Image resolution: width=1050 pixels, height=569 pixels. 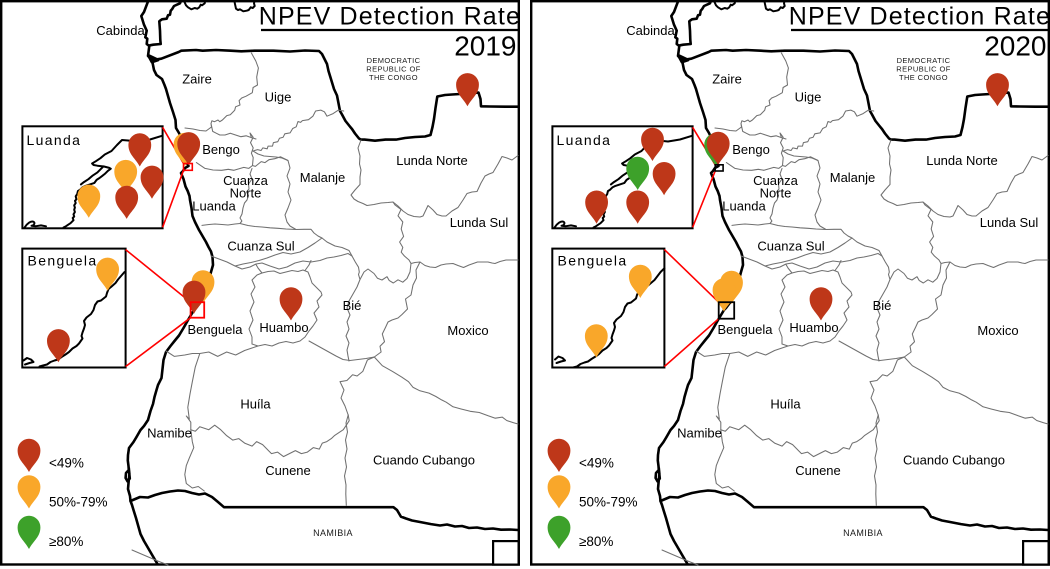 What do you see at coordinates (1015, 46) in the screenshot?
I see `svg-text: 2020` at bounding box center [1015, 46].